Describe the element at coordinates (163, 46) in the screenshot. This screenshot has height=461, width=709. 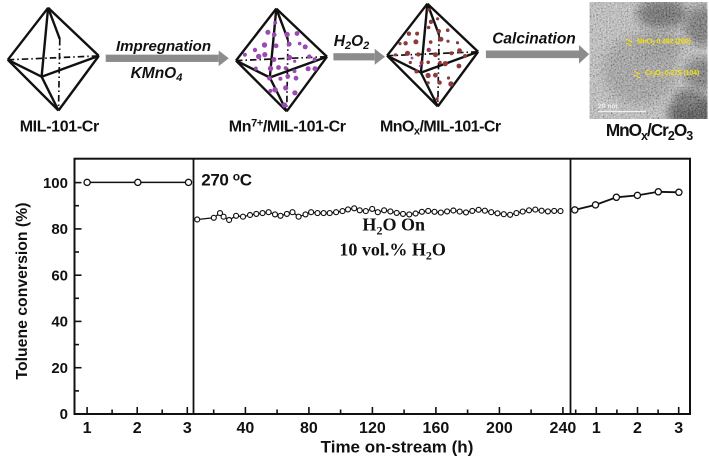
I see `svg-text: Impregnation` at that location.